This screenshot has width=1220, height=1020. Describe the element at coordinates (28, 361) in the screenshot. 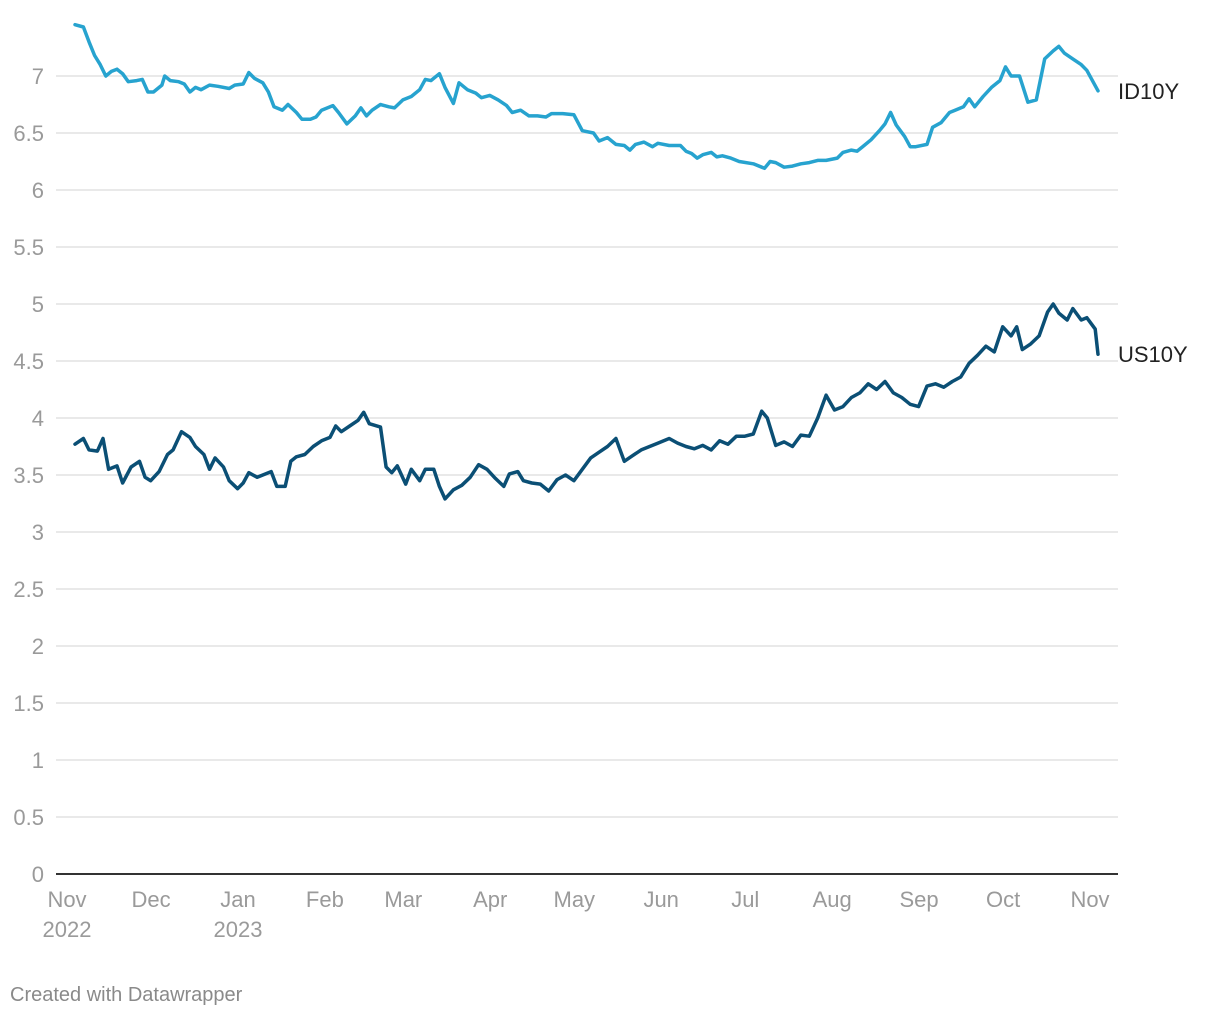

I see `y-tick-label: 4.5` at that location.